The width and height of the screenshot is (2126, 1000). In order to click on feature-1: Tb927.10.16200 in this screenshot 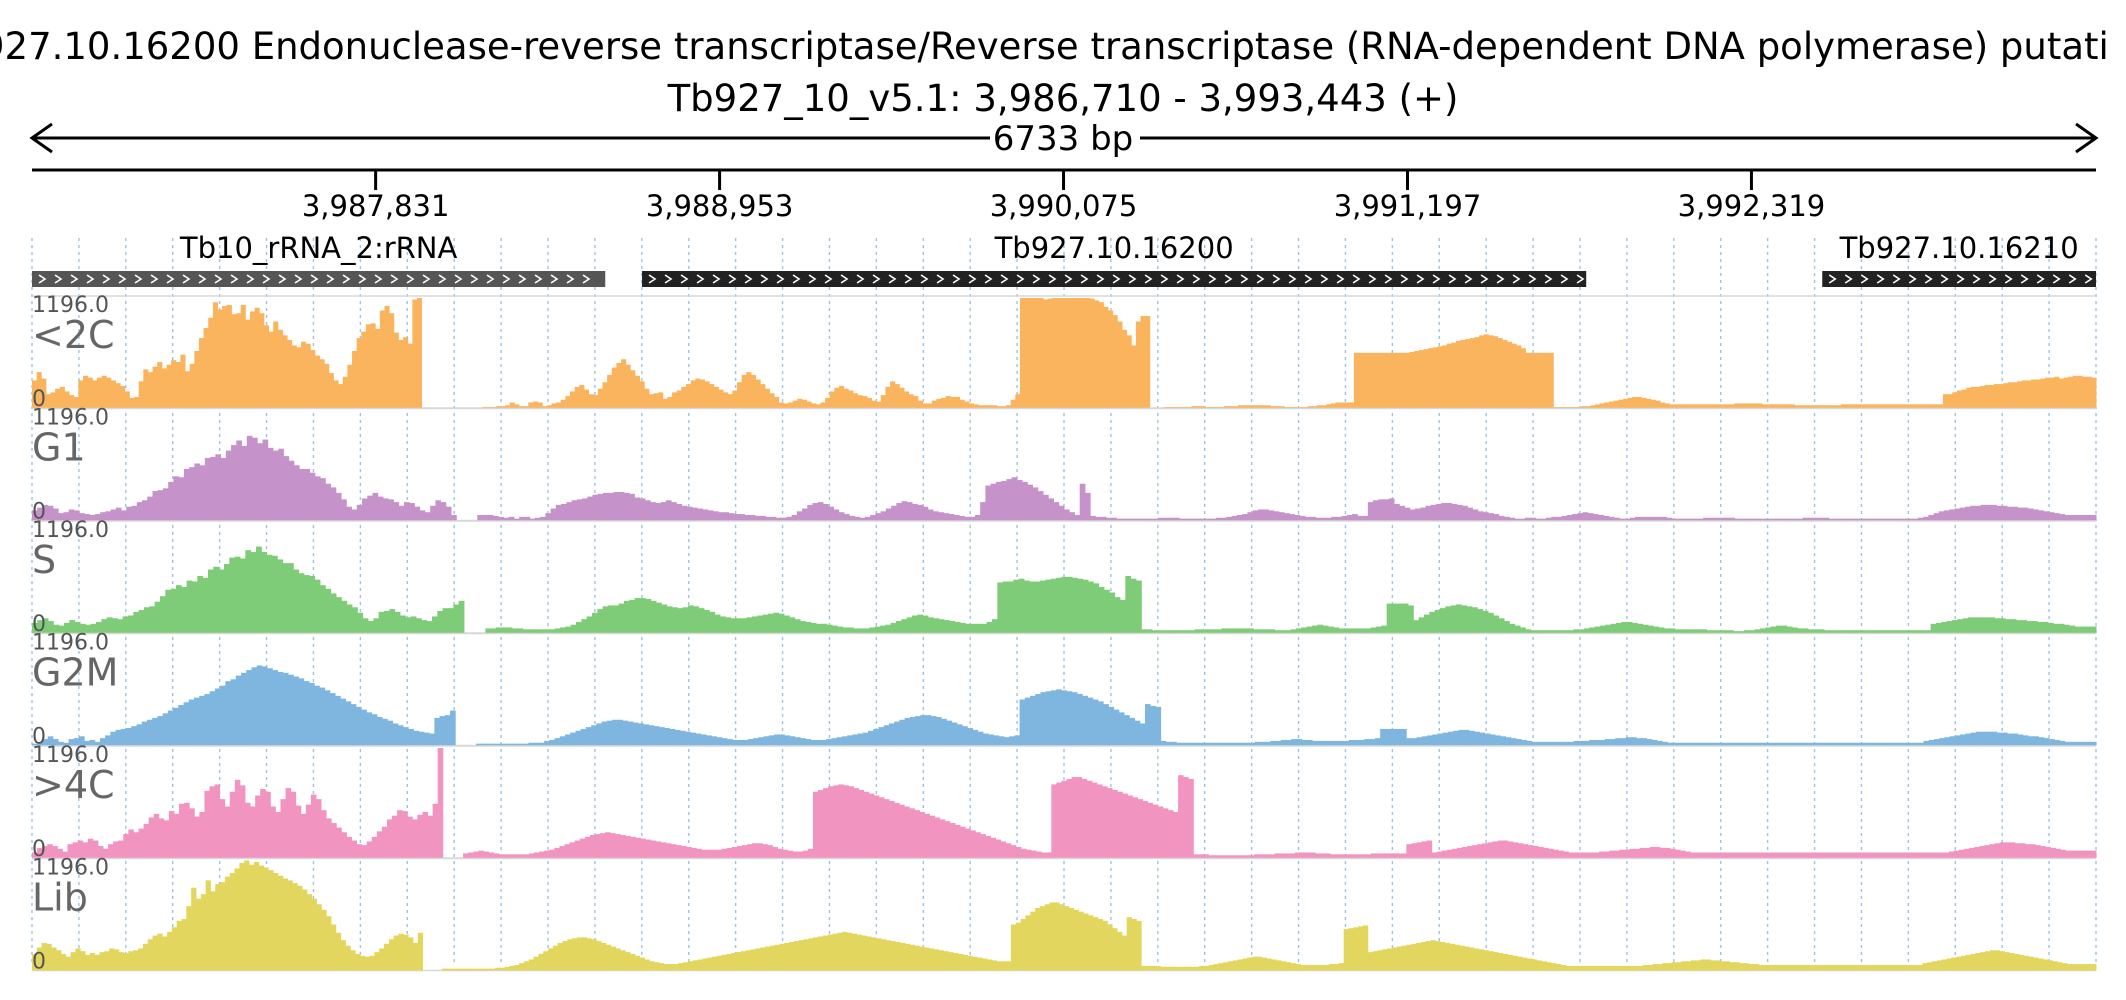, I will do `click(1114, 259)`.